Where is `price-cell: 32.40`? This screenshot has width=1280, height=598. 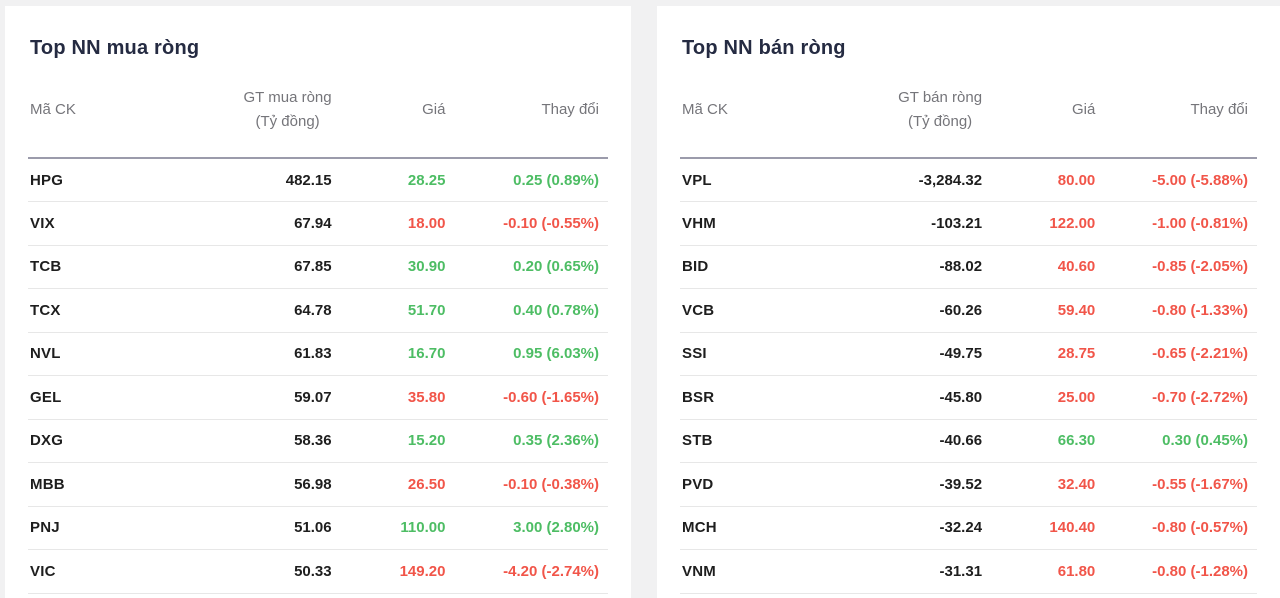
price-cell: 32.40 is located at coordinates (1076, 484).